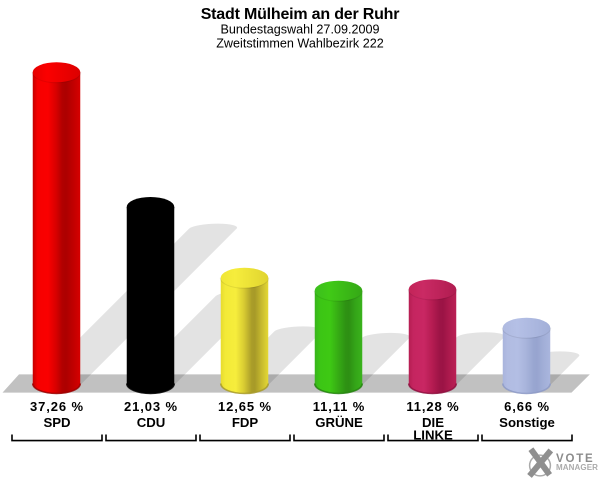  Describe the element at coordinates (245, 422) in the screenshot. I see `svg-text: FDP` at that location.